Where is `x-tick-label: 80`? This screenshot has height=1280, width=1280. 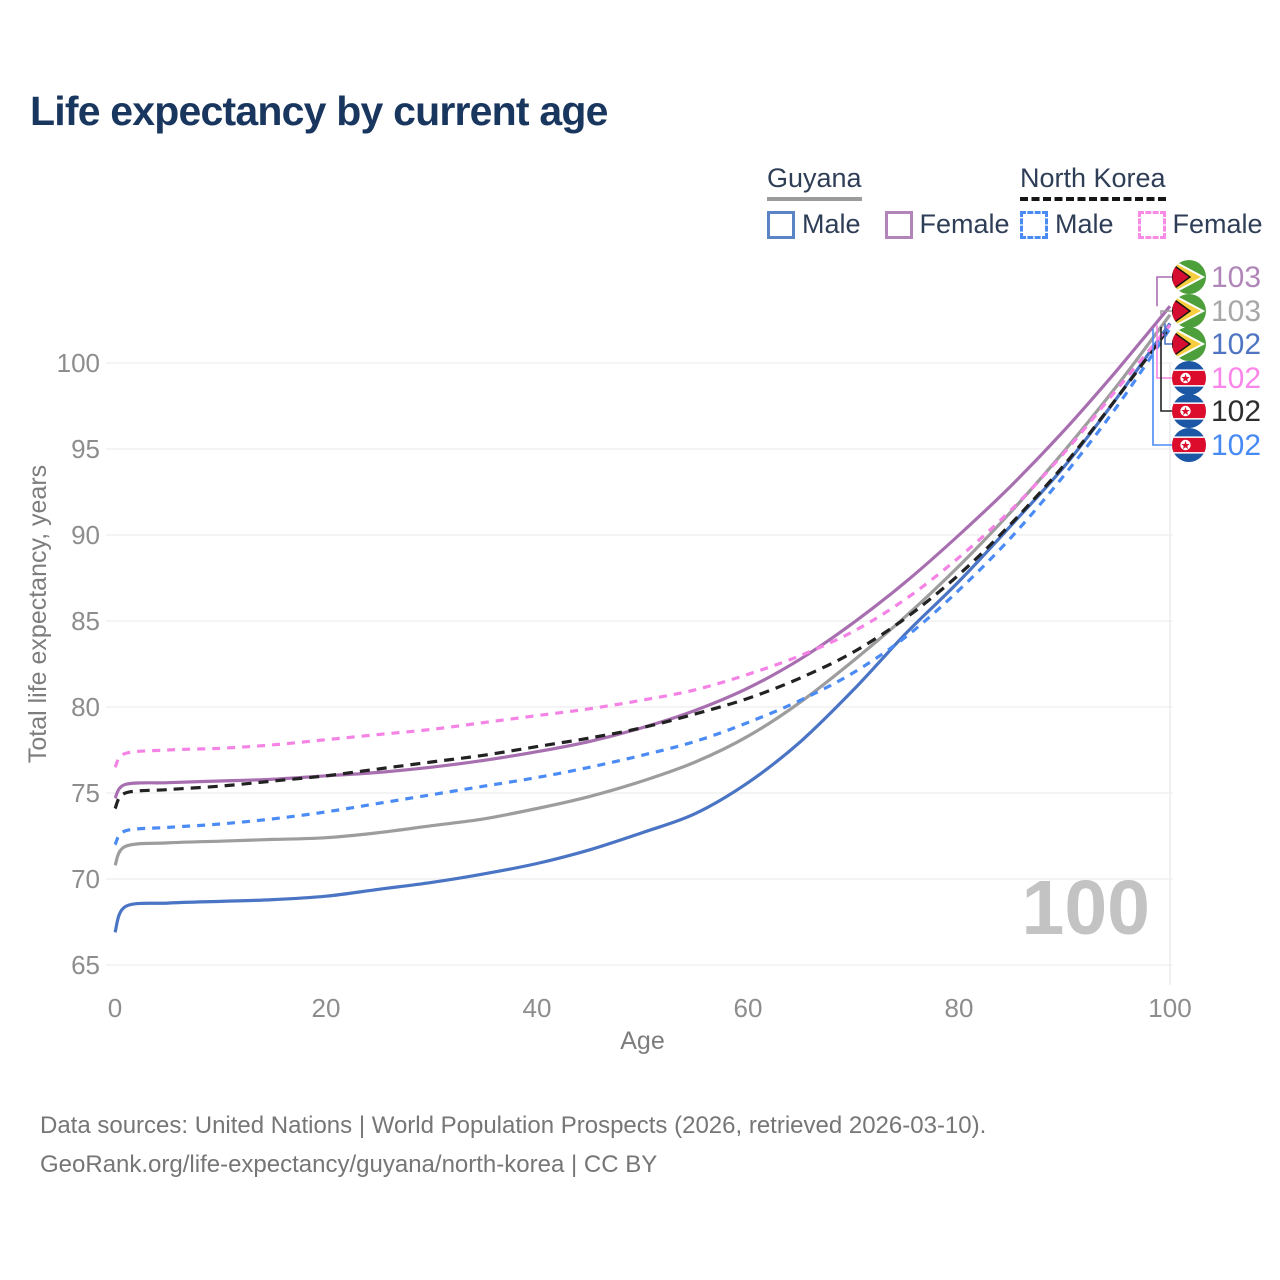 x-tick-label: 80 is located at coordinates (959, 1008).